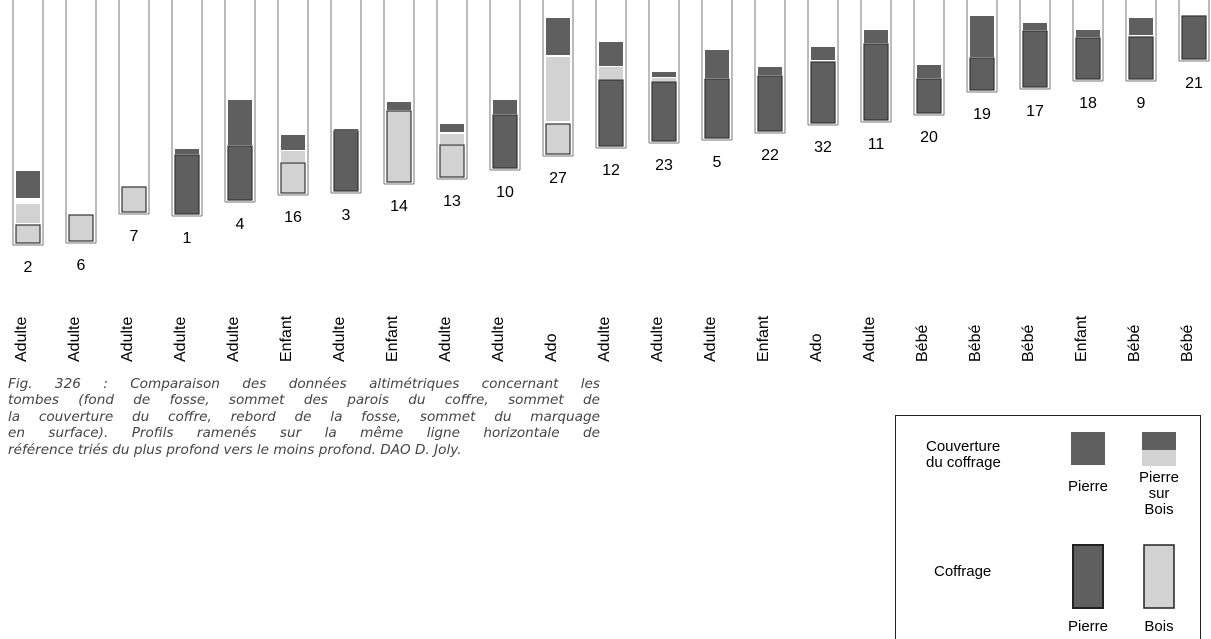  Describe the element at coordinates (134, 181) in the screenshot. I see `tomb-profile: 7 Adulte` at that location.